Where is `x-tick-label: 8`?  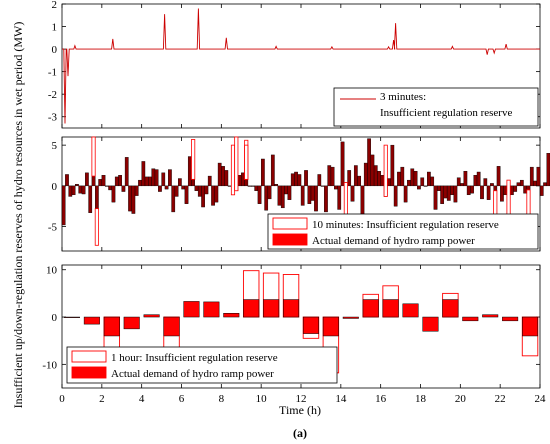
x-tick-label: 8 is located at coordinates (222, 399).